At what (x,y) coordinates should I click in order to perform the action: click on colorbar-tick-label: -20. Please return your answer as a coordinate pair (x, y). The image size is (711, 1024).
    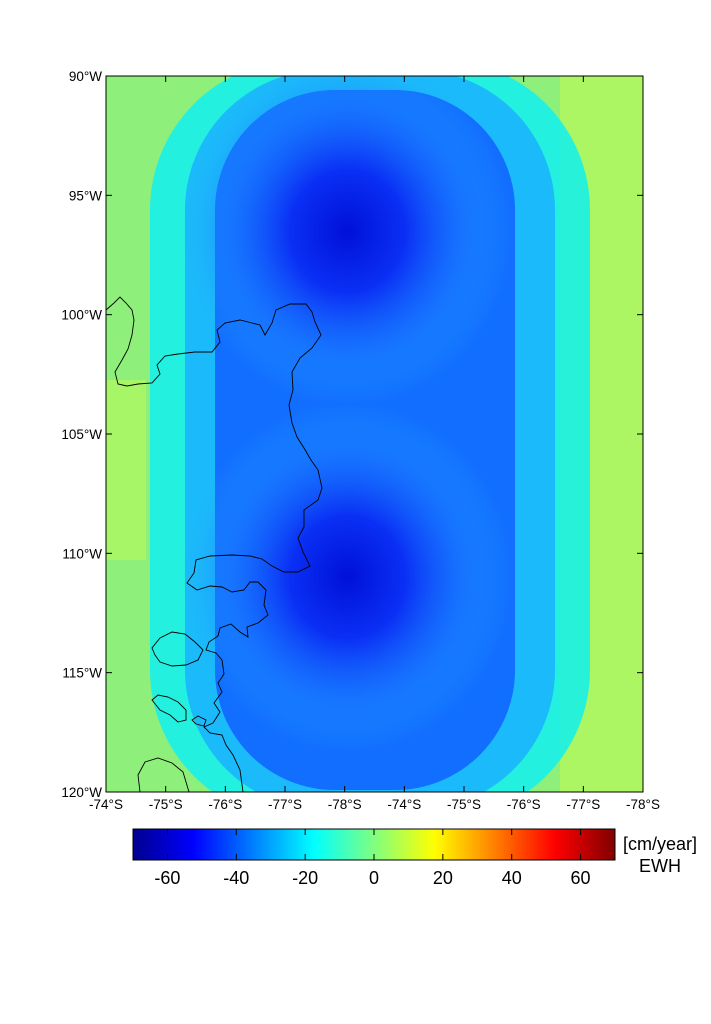
    Looking at the image, I should click on (305, 878).